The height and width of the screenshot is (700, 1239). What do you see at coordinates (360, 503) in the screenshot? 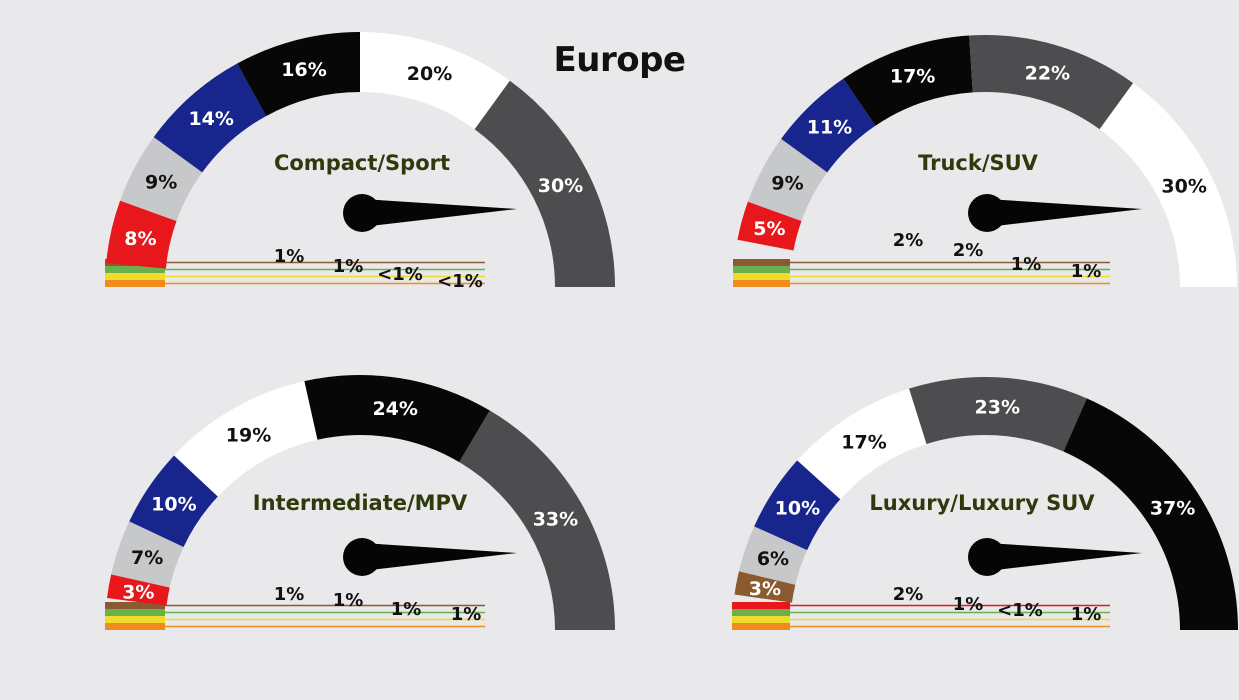
I see `gauge-title: Intermediate/MPV` at bounding box center [360, 503].